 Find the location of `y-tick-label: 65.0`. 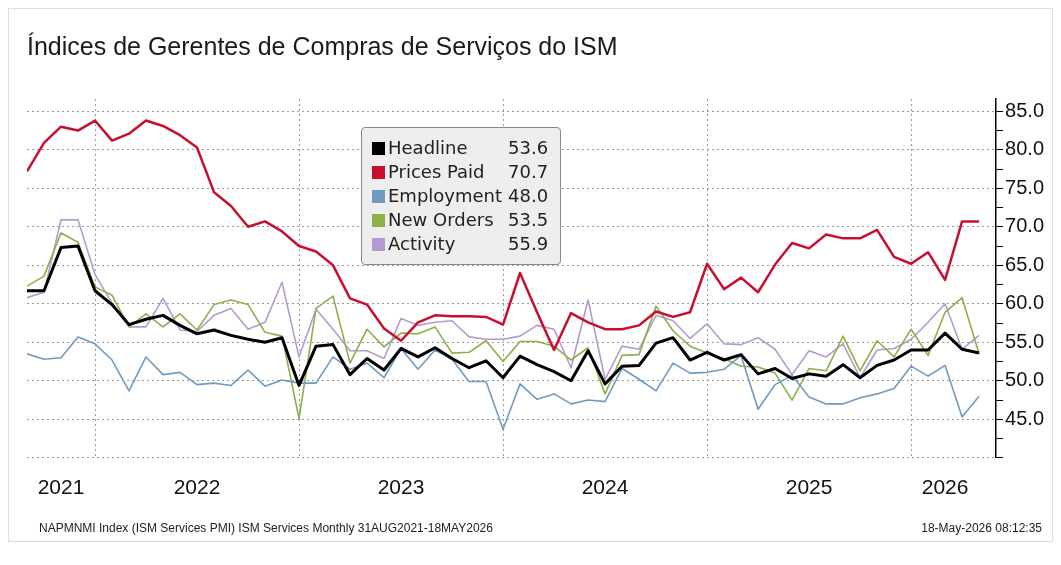

y-tick-label: 65.0 is located at coordinates (1025, 263).